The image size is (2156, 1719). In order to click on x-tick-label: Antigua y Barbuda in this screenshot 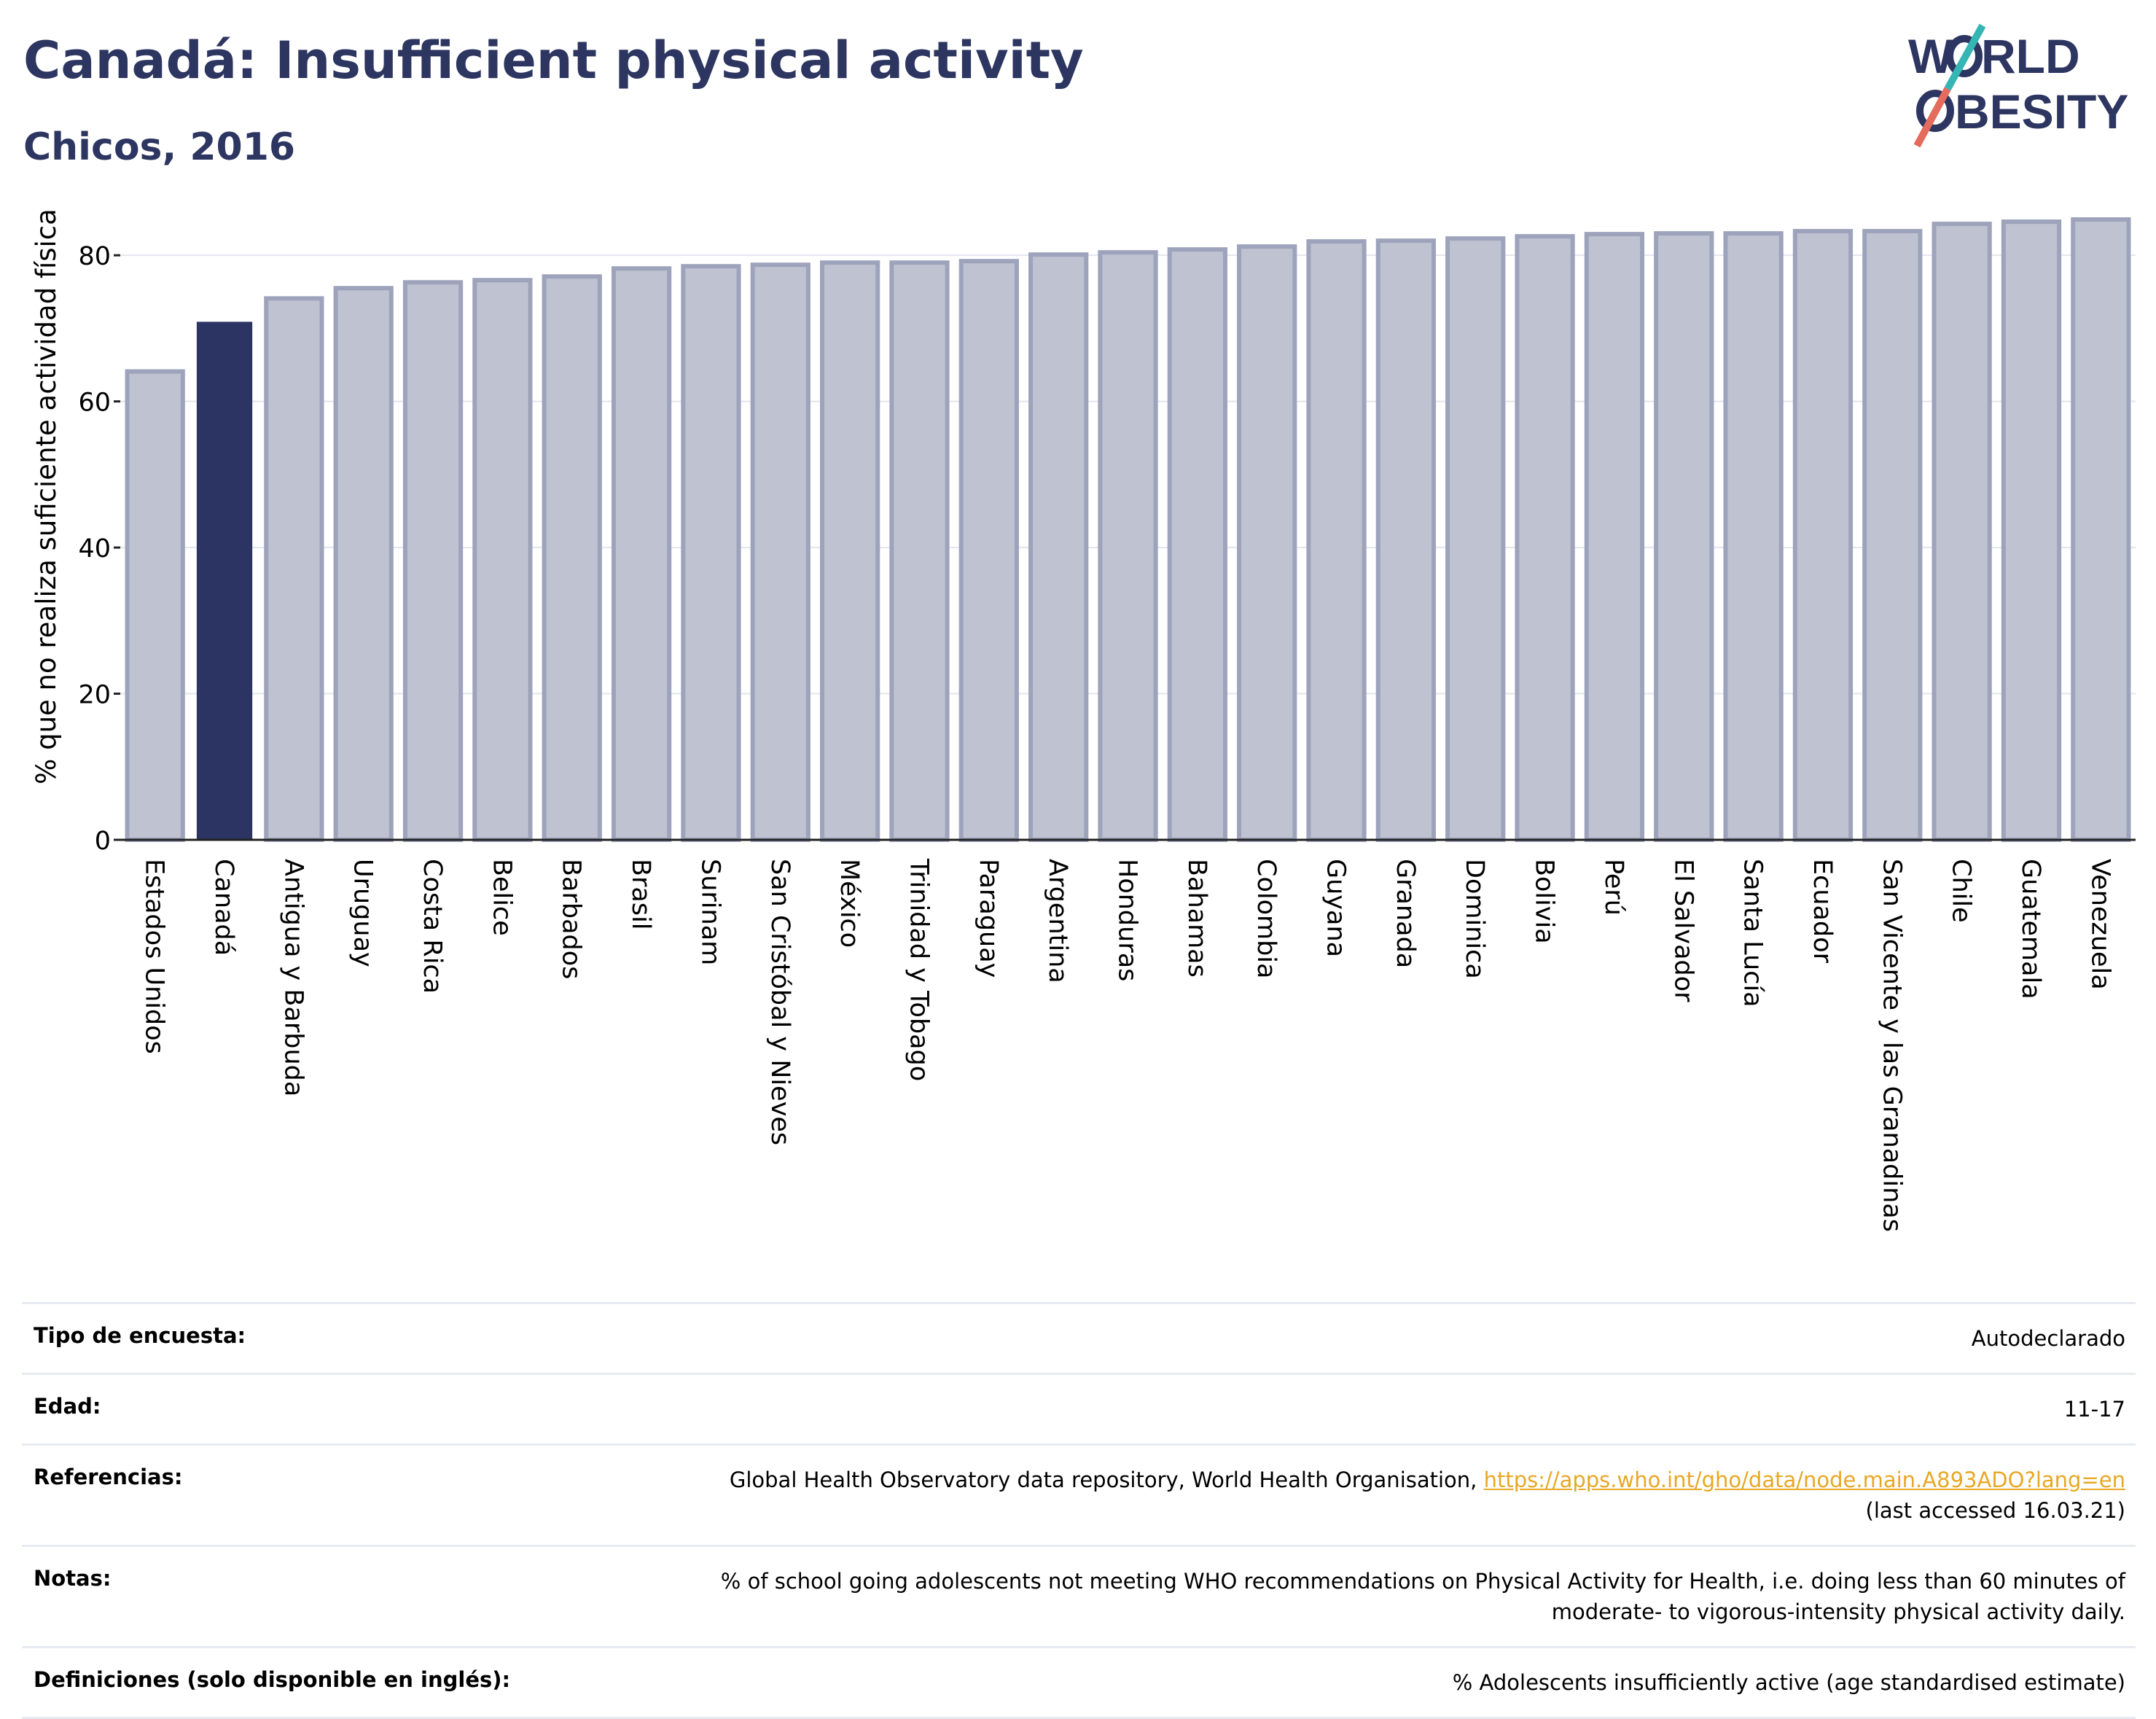, I will do `click(293, 977)`.